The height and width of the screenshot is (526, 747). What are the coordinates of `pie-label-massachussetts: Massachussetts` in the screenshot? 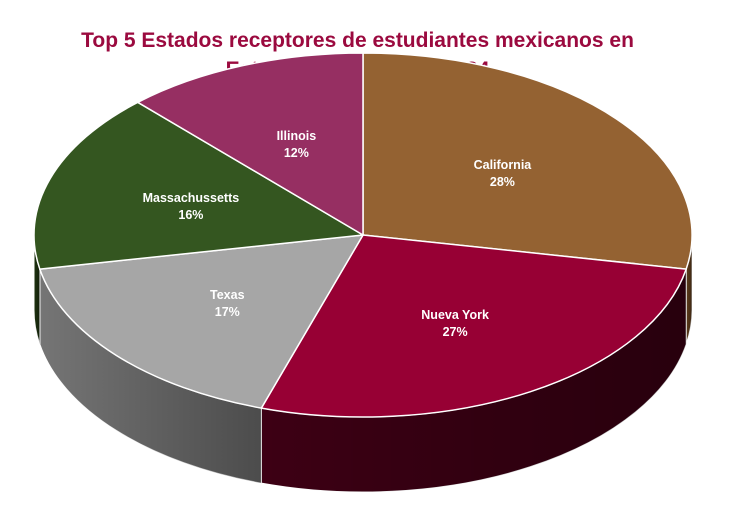 It's located at (191, 198).